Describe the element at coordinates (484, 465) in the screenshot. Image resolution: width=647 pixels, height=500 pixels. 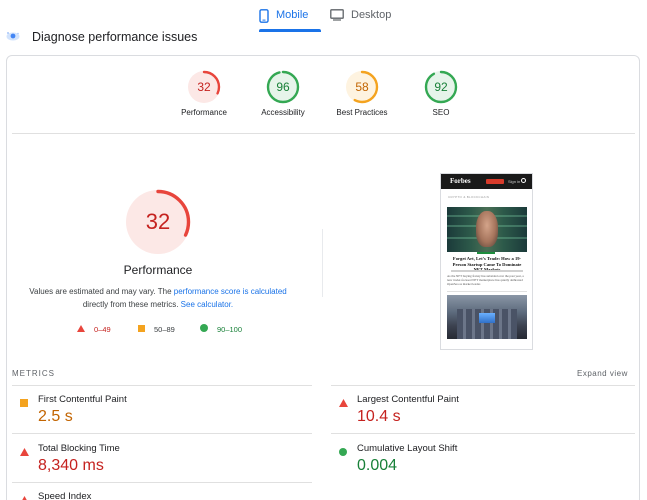
I see `metric-cls: Cumulative Layout Shift 0.004` at that location.